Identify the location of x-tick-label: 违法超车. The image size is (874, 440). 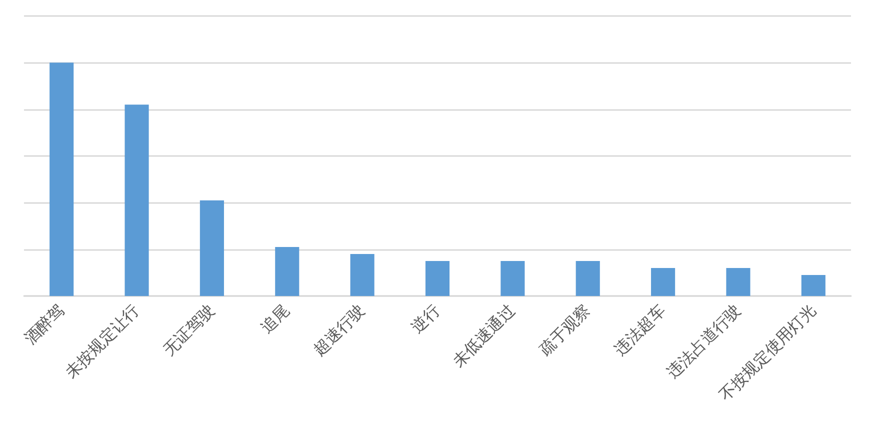
(640, 330).